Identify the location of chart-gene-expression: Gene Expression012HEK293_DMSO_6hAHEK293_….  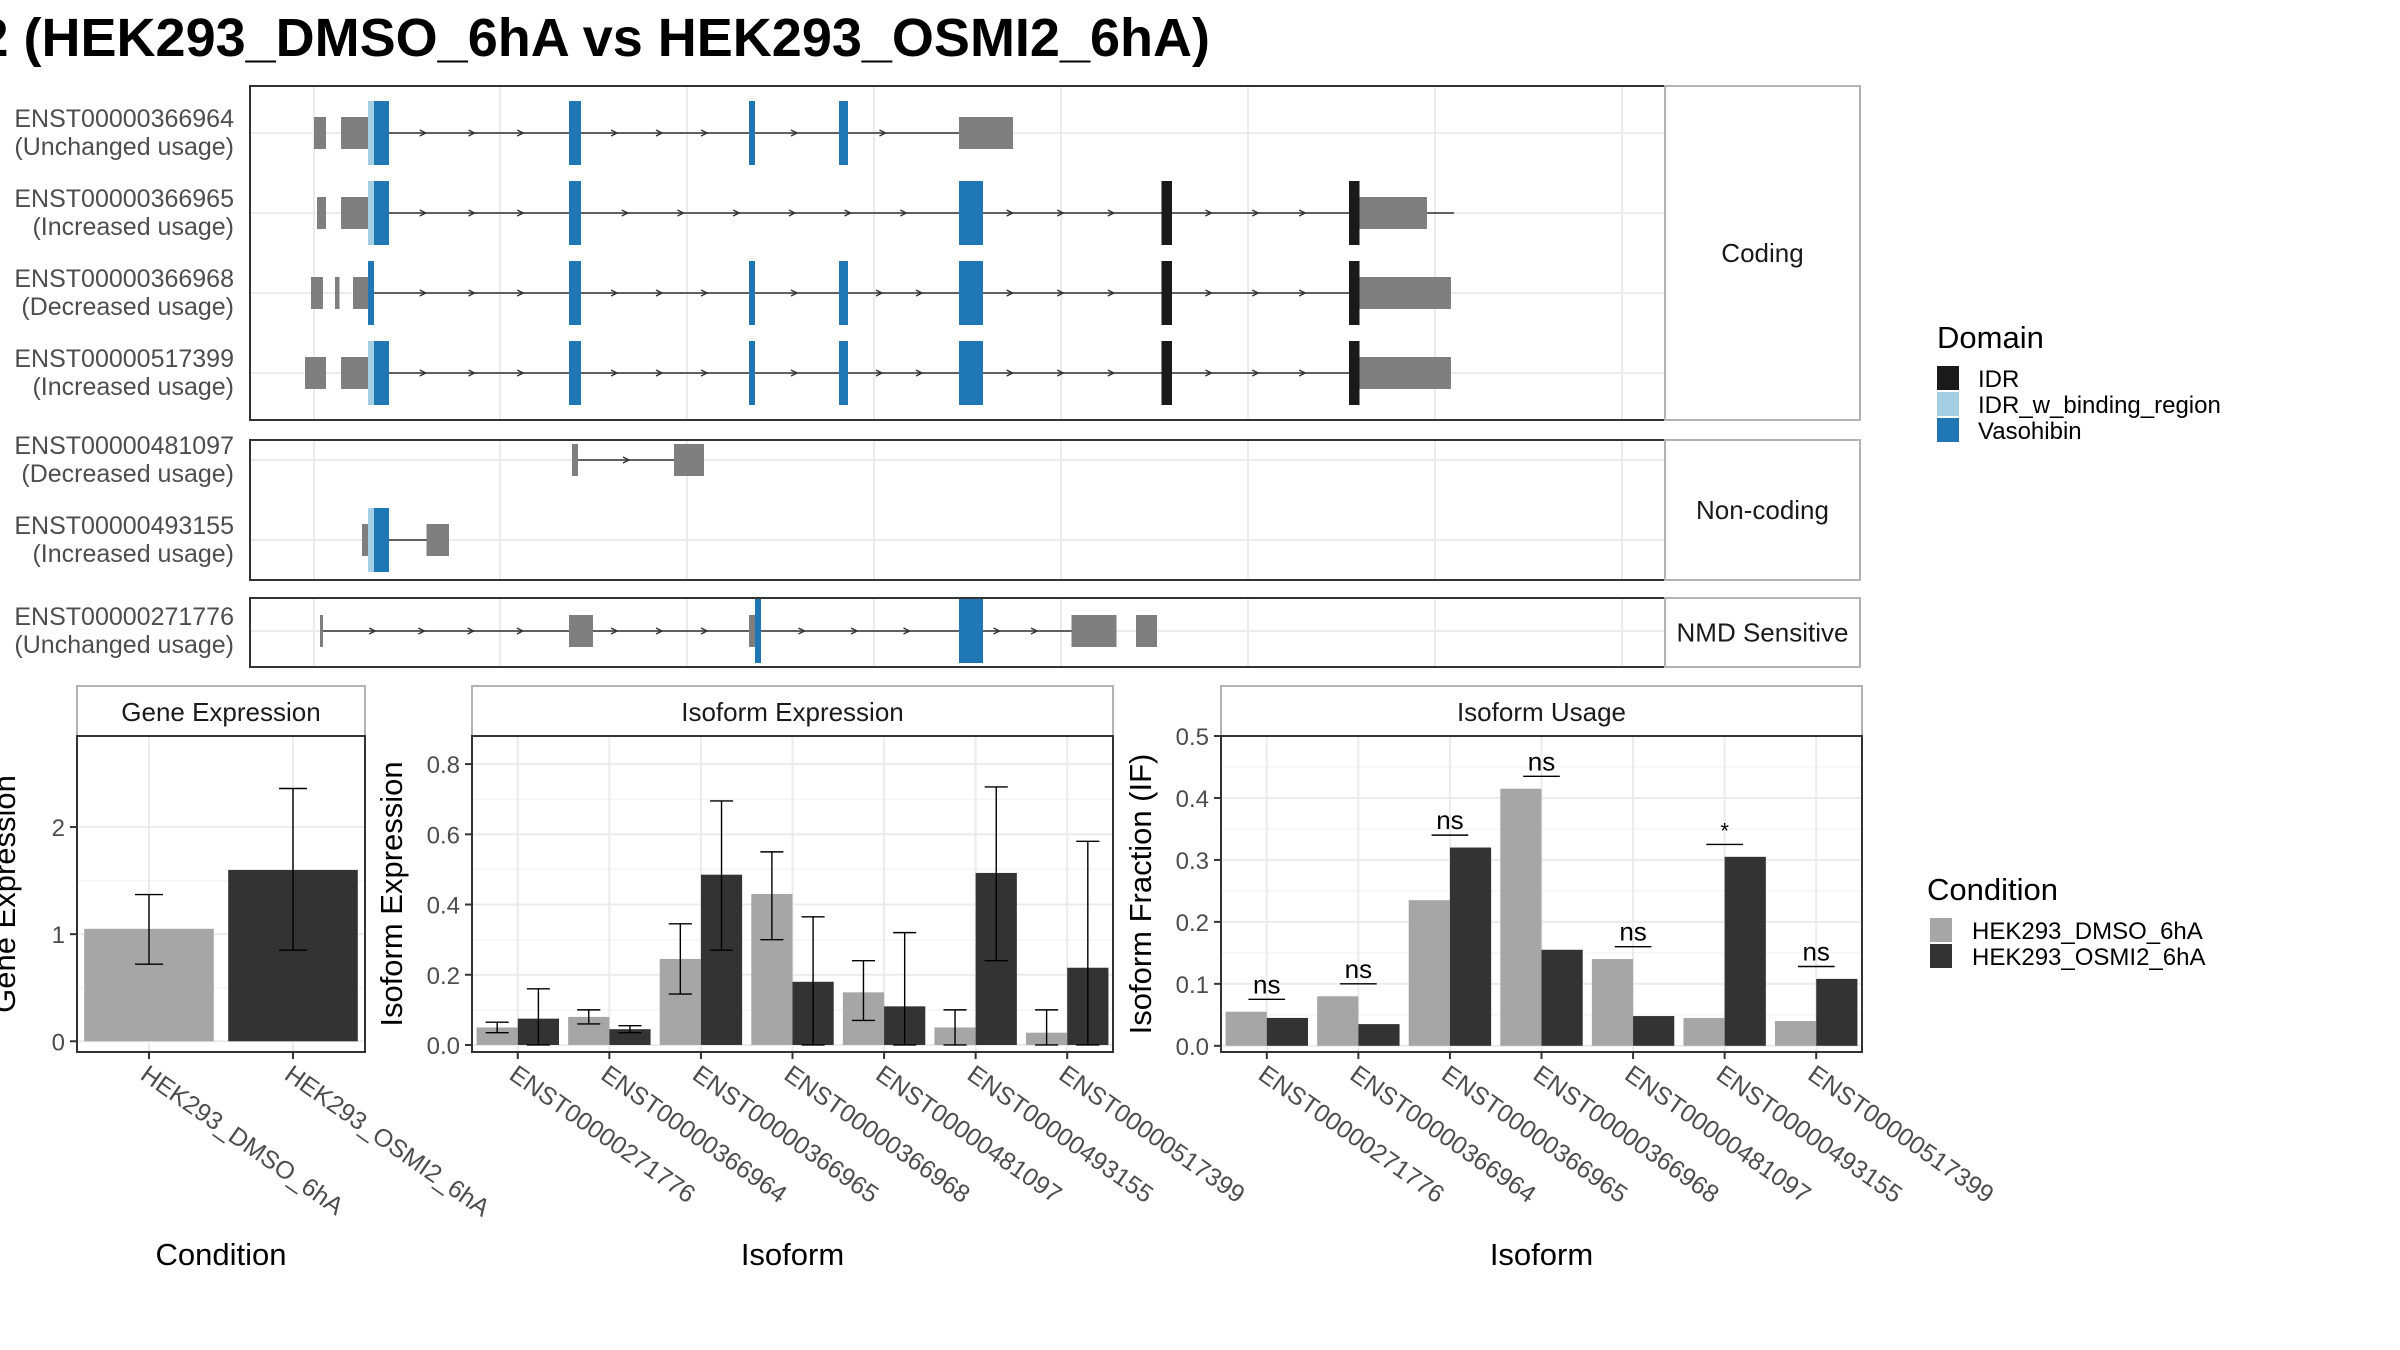
(247, 978).